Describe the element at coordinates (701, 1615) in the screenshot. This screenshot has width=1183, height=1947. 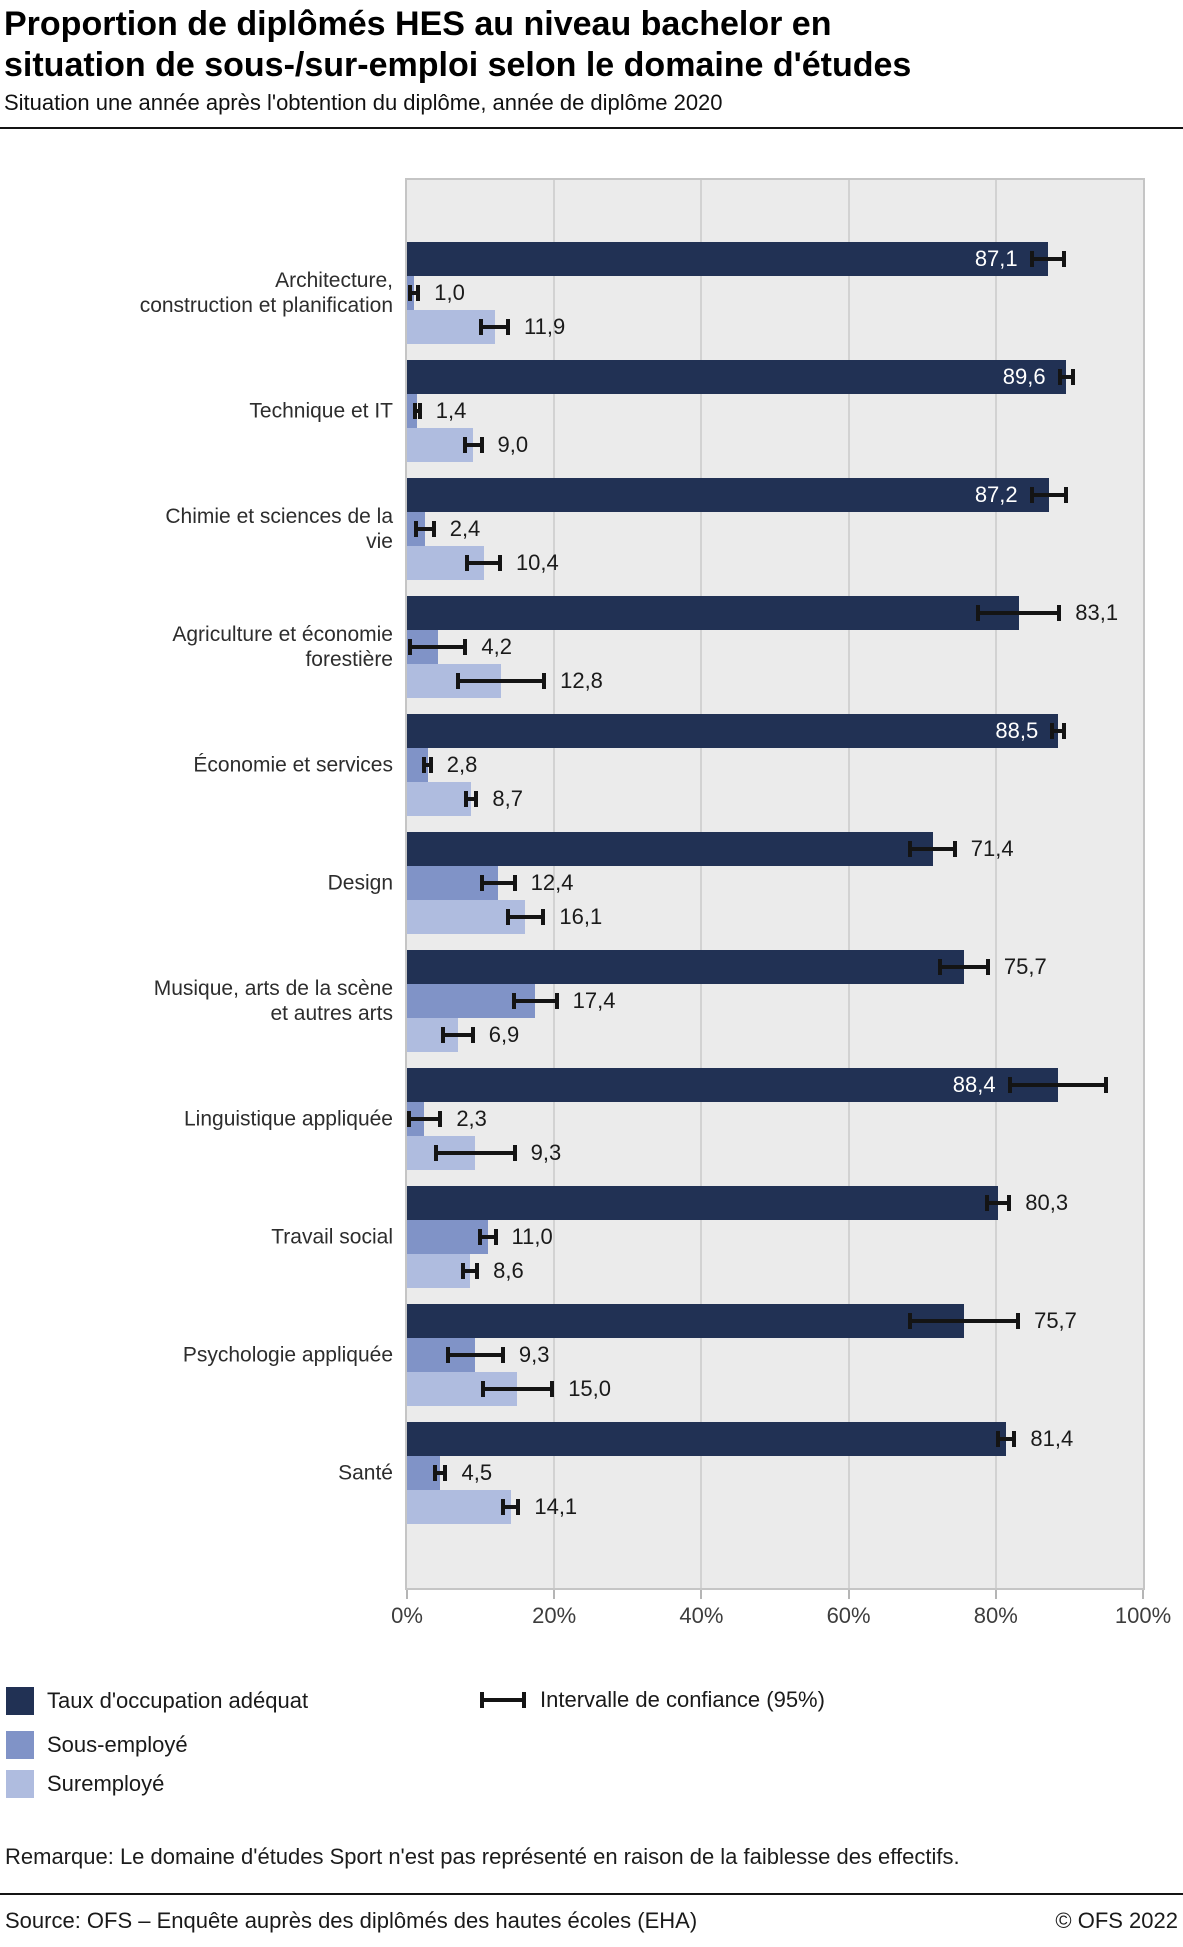
I see `x-tick-label-40: 40%` at that location.